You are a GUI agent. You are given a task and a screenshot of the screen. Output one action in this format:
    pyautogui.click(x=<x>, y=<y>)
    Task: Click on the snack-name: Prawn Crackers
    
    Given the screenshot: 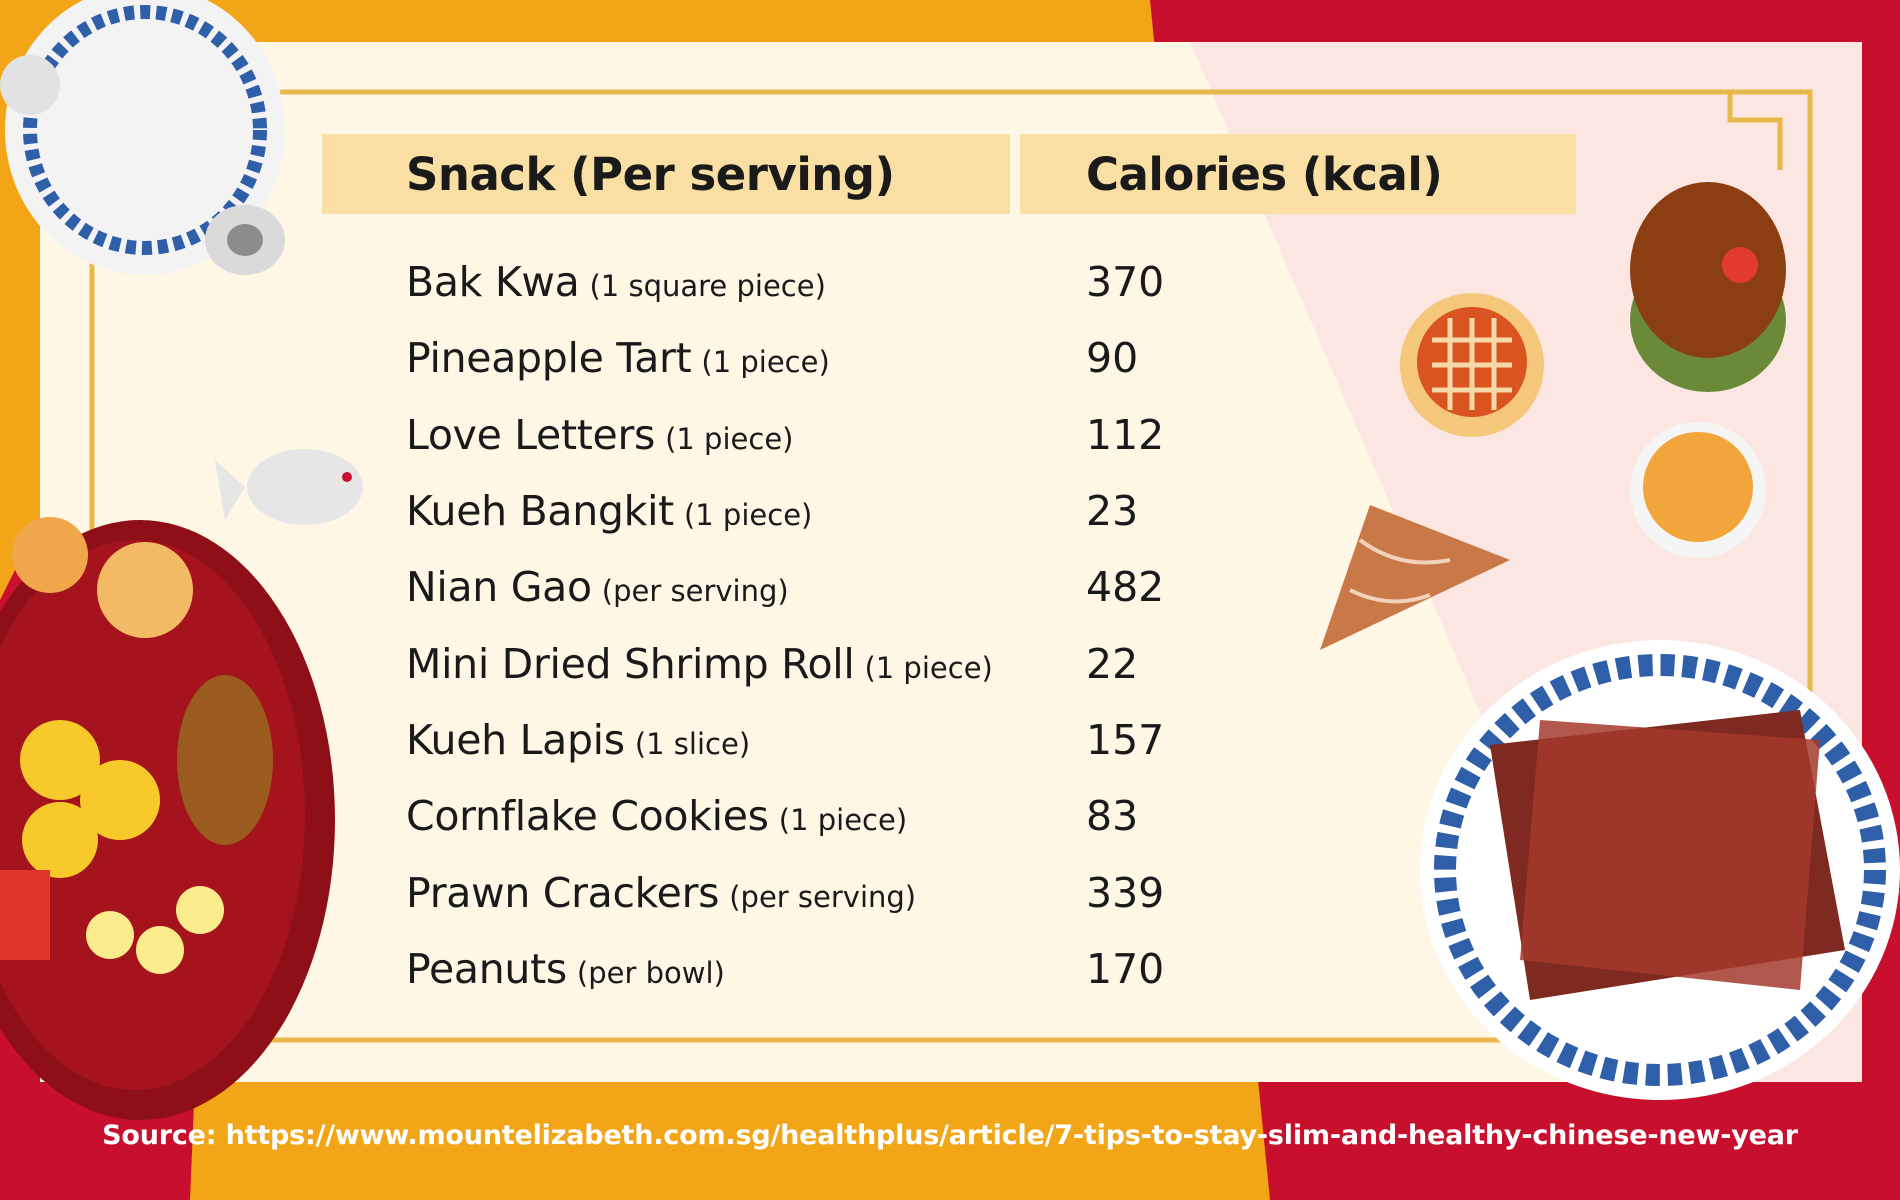 What is the action you would take?
    pyautogui.click(x=563, y=892)
    